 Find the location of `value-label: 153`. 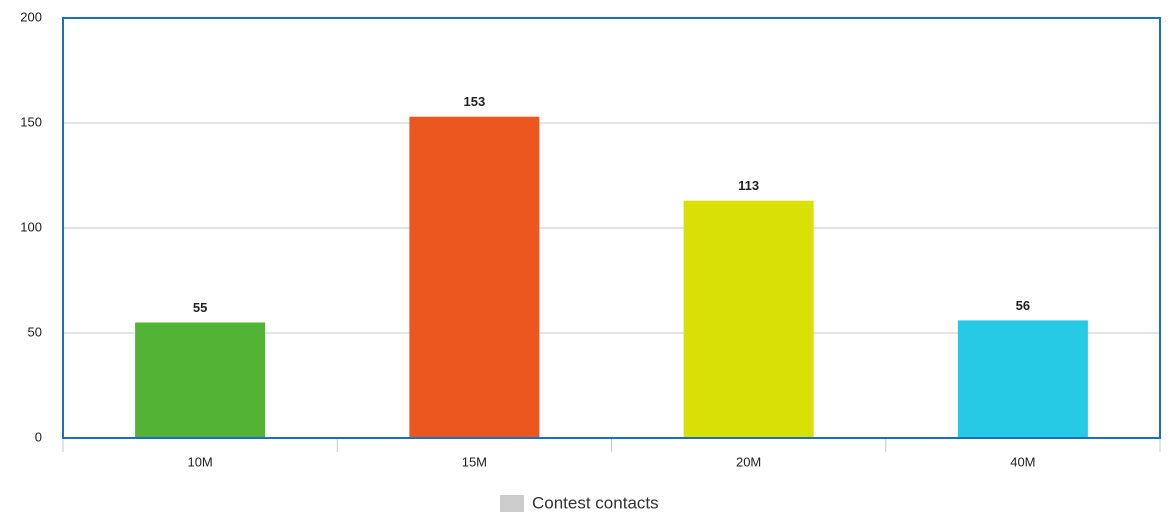

value-label: 153 is located at coordinates (475, 101).